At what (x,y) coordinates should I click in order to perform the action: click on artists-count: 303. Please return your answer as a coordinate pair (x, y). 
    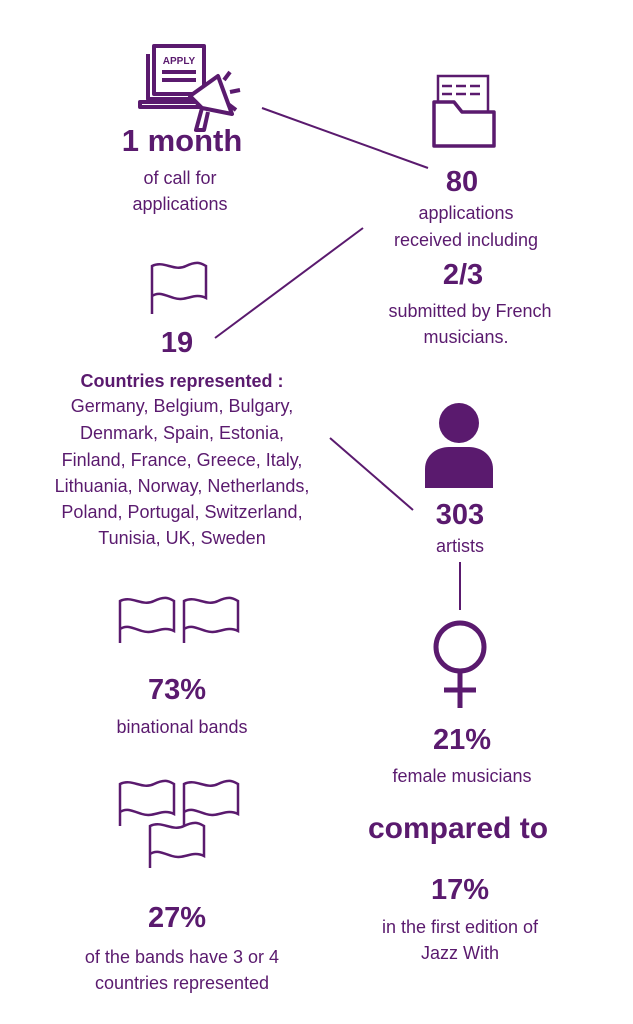
    Looking at the image, I should click on (460, 515).